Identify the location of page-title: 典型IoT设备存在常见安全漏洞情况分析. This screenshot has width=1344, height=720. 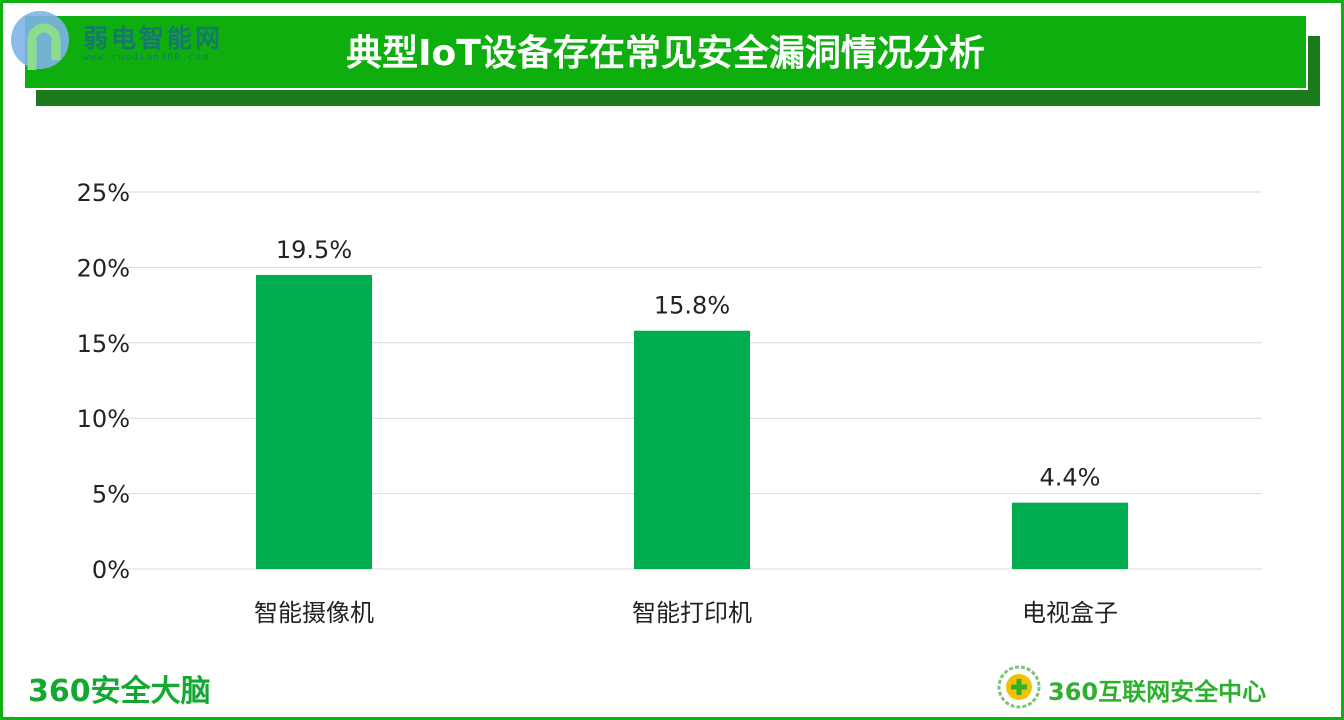
(665, 53).